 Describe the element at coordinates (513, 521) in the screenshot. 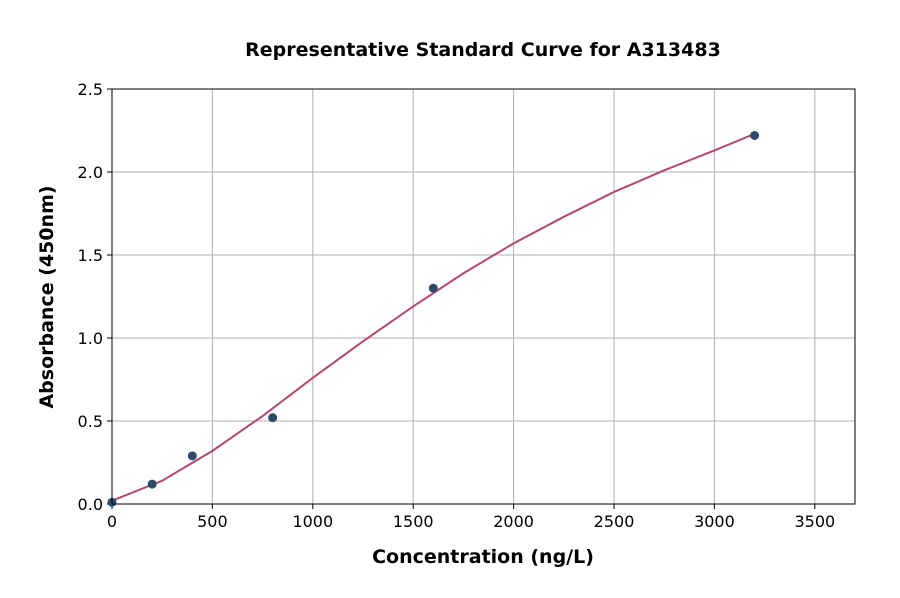

I see `x-tick-label: 2000` at that location.